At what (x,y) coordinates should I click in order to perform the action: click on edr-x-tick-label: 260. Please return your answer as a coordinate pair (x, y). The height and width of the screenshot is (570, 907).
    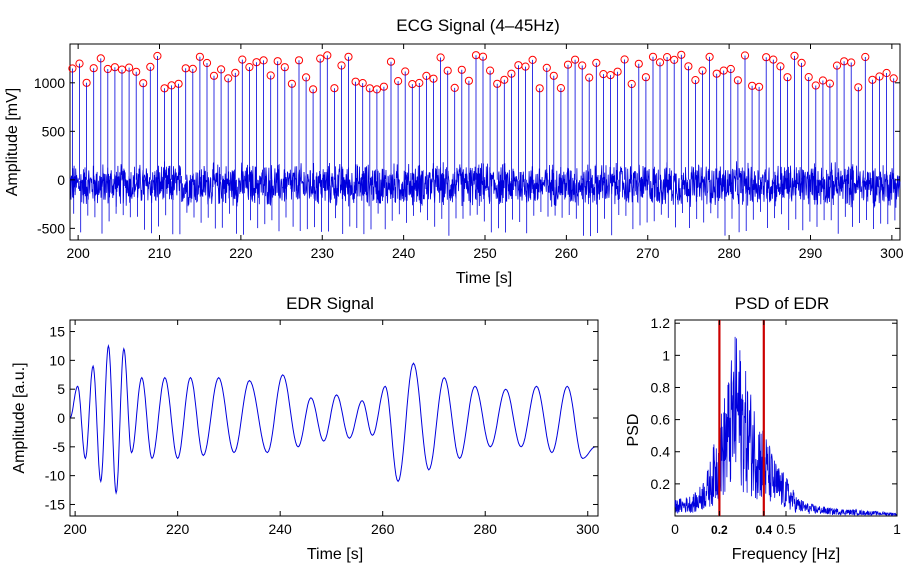
    Looking at the image, I should click on (383, 529).